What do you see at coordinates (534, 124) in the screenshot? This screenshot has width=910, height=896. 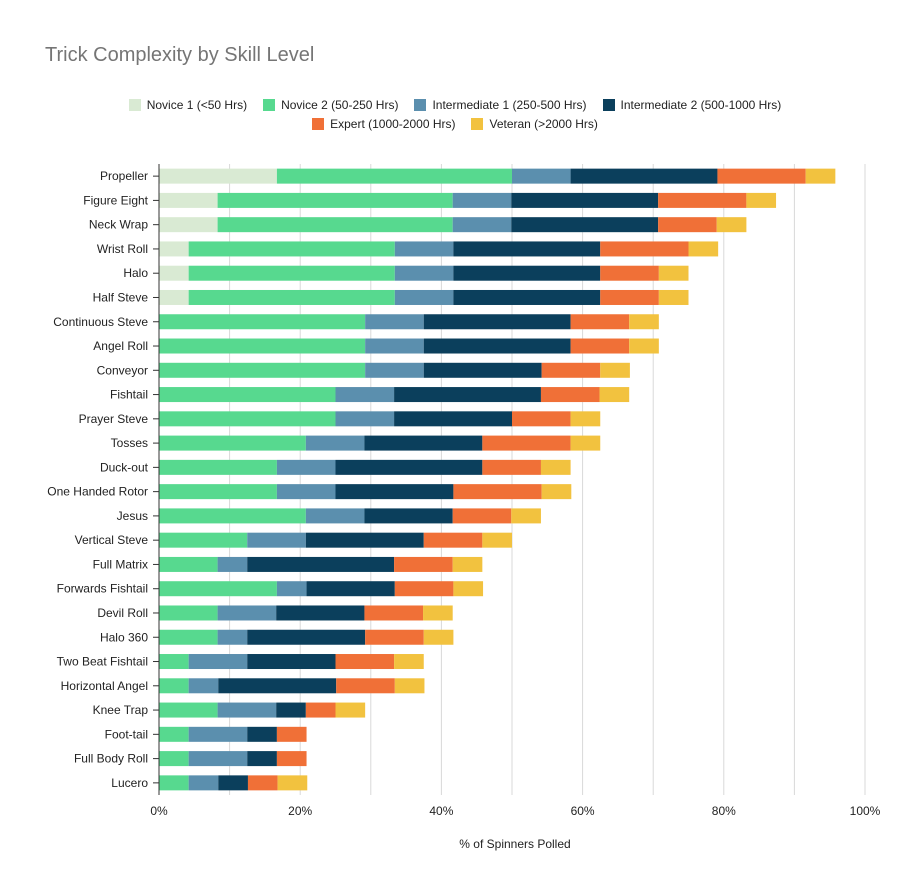 I see `legend-item-veteran: Veteran (>2000 Hrs)` at bounding box center [534, 124].